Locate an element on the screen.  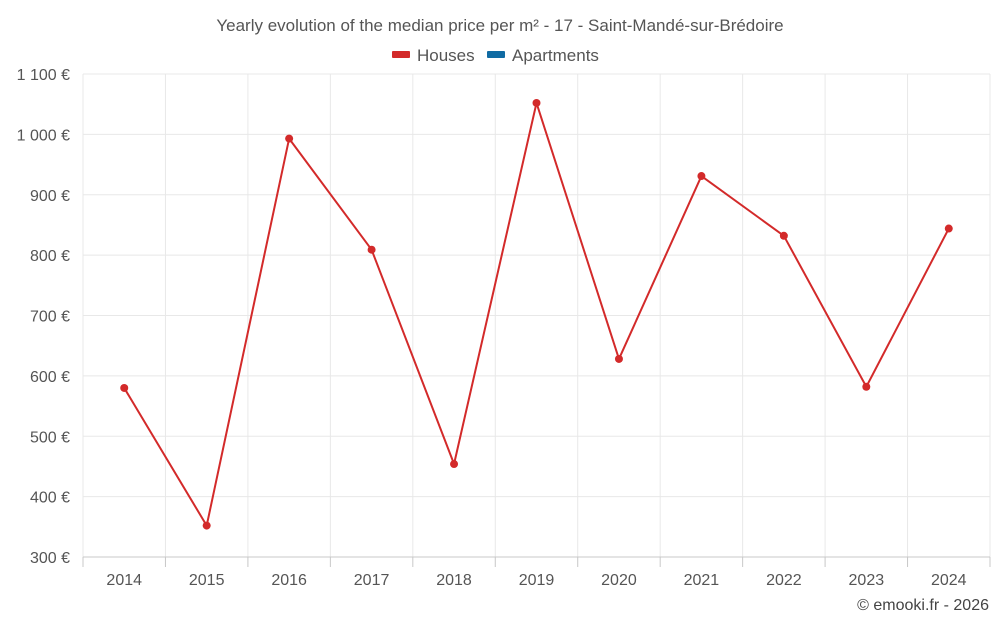
legend-label-apartments: Apartments is located at coordinates (555, 55).